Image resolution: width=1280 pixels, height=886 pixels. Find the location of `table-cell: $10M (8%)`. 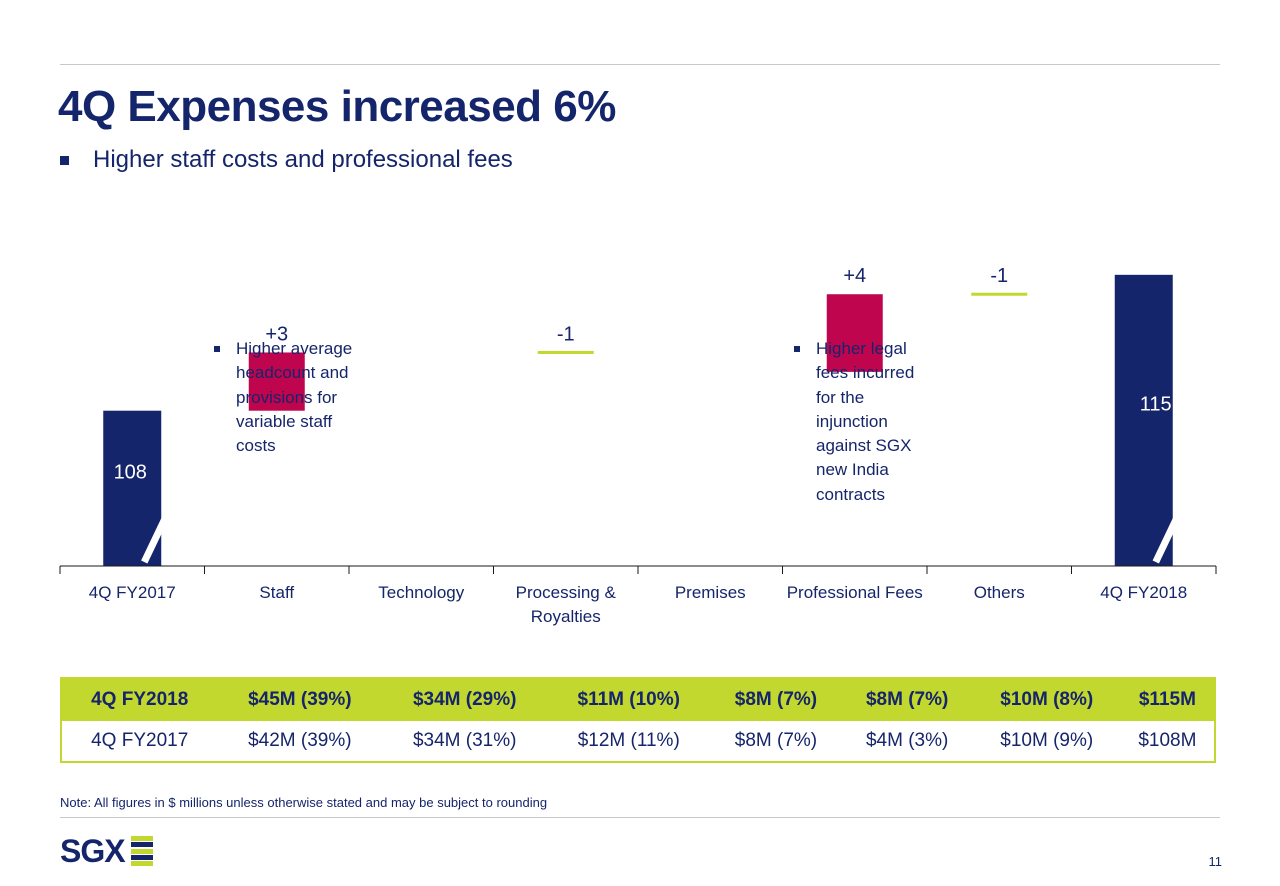

table-cell: $10M (8%) is located at coordinates (1046, 699).